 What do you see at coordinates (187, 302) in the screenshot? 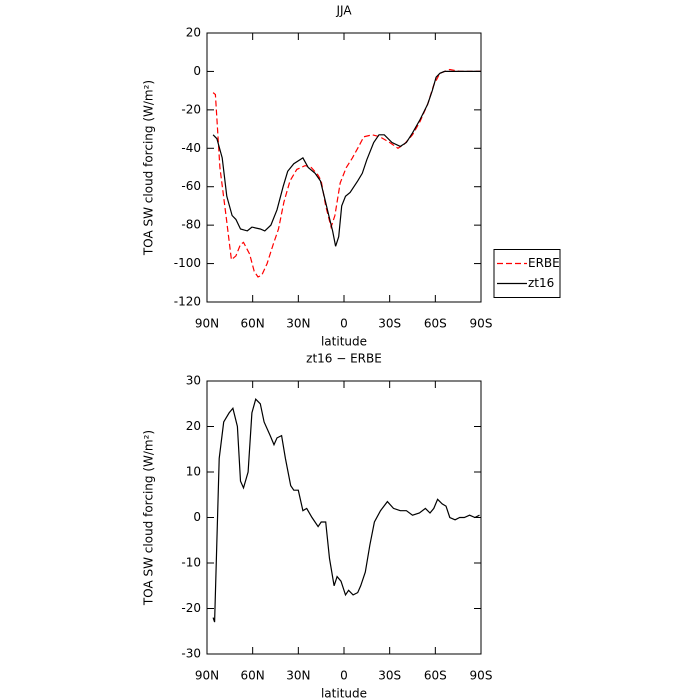
I see `y-tick-label: -120` at bounding box center [187, 302].